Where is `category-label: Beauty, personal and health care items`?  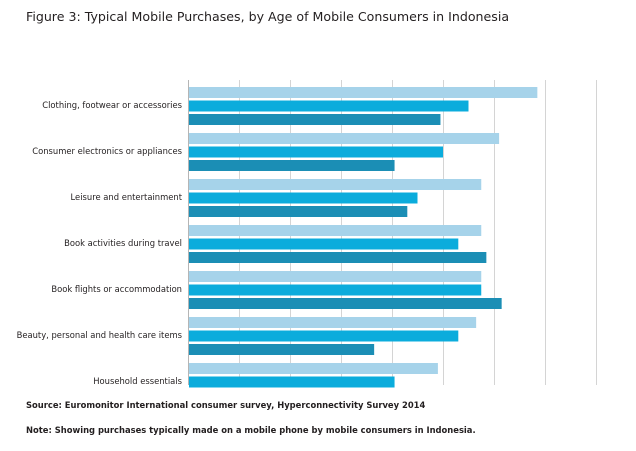 category-label: Beauty, personal and health care items is located at coordinates (99, 335).